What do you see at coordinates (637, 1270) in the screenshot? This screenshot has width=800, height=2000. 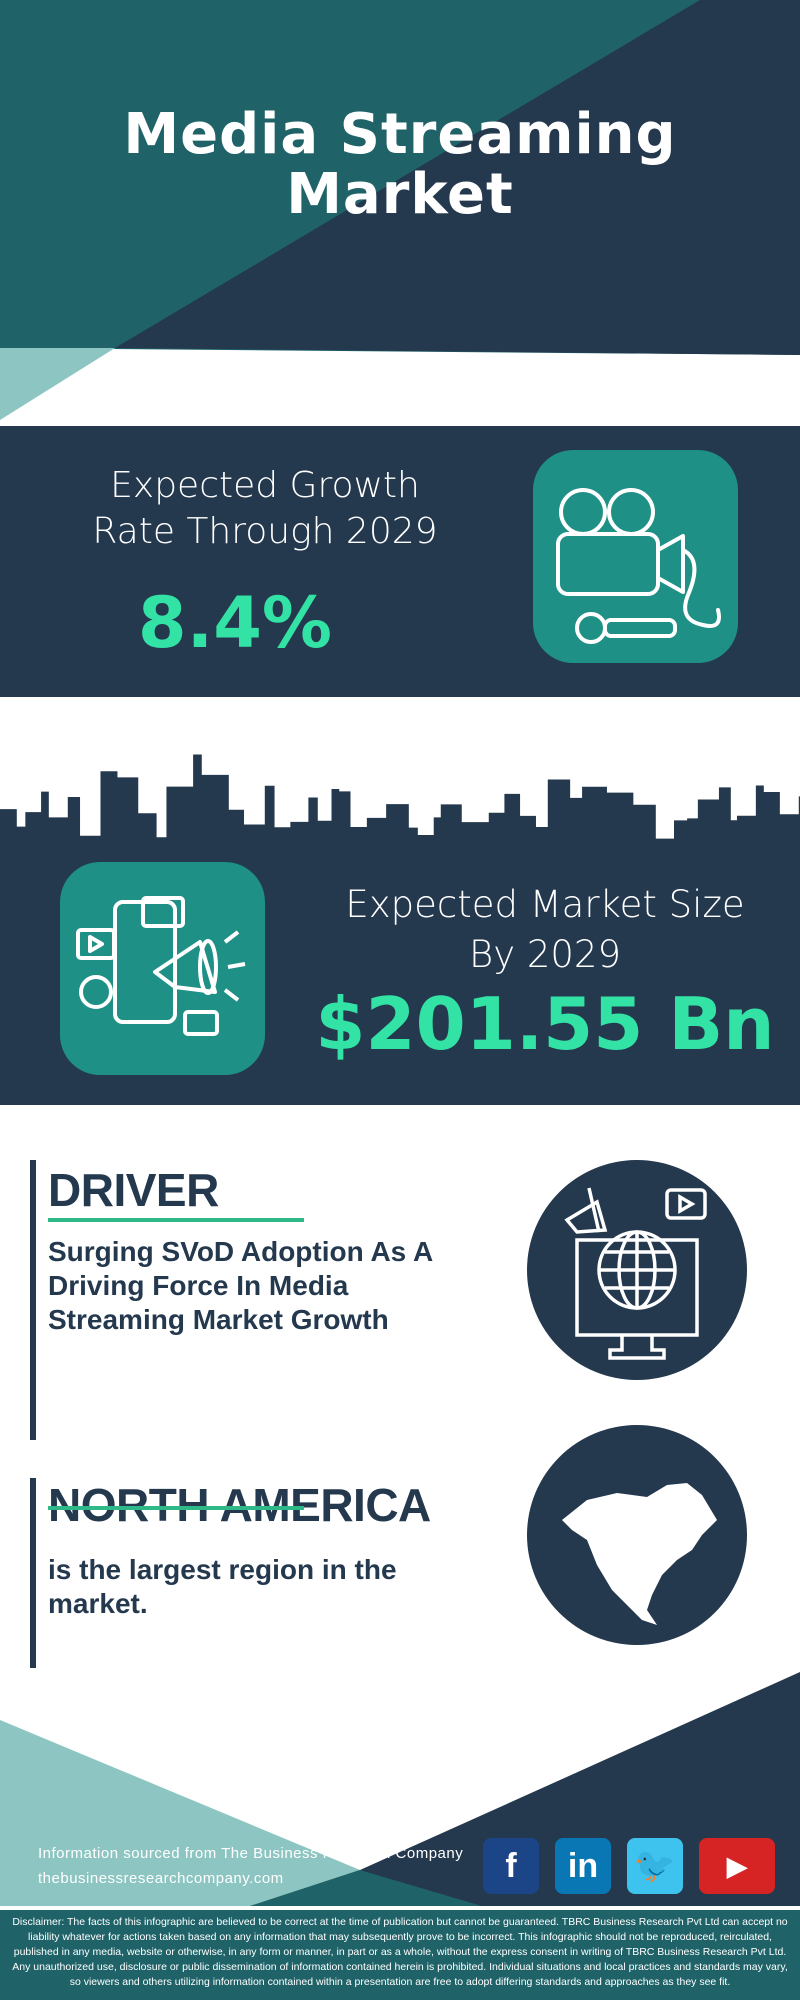 I see `globe-monitor-icon` at bounding box center [637, 1270].